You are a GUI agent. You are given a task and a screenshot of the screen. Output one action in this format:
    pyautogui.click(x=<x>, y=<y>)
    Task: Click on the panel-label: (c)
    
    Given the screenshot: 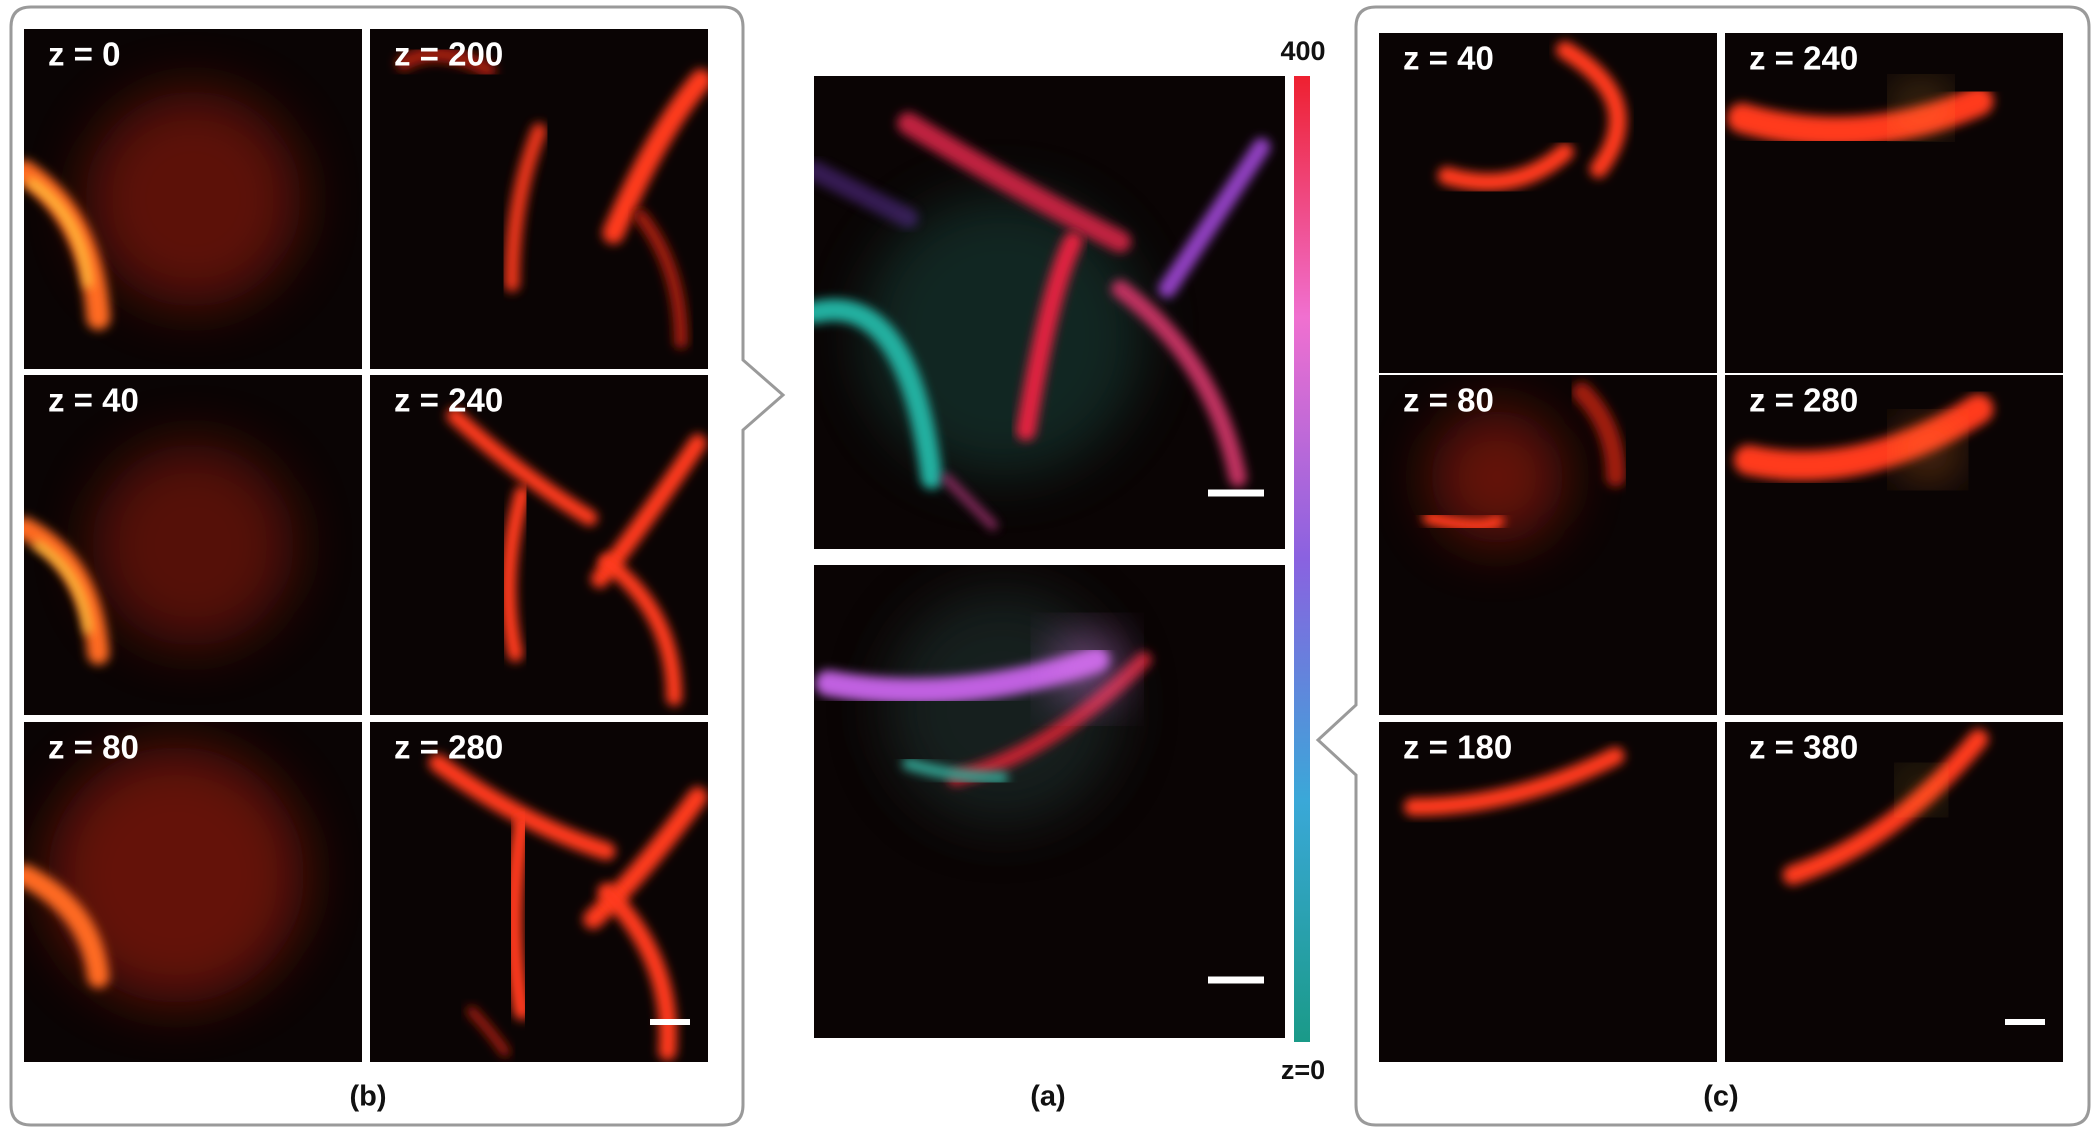 What is the action you would take?
    pyautogui.click(x=1720, y=1097)
    